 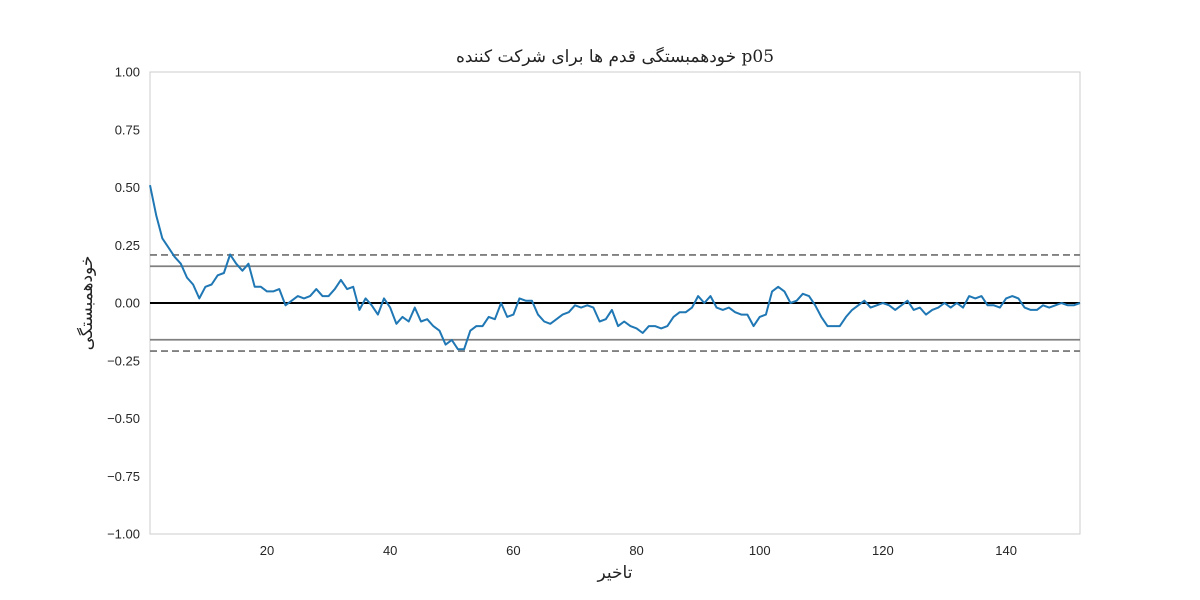 I want to click on y-tick-label: 0.00, so click(x=127, y=303).